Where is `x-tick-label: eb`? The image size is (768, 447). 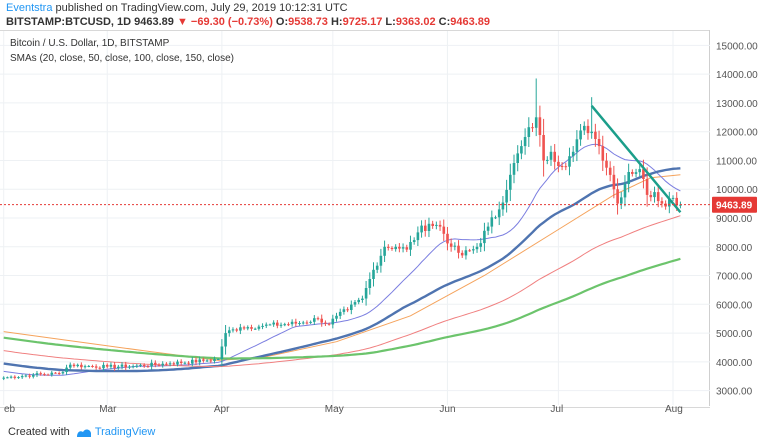 x-tick-label: eb is located at coordinates (10, 409).